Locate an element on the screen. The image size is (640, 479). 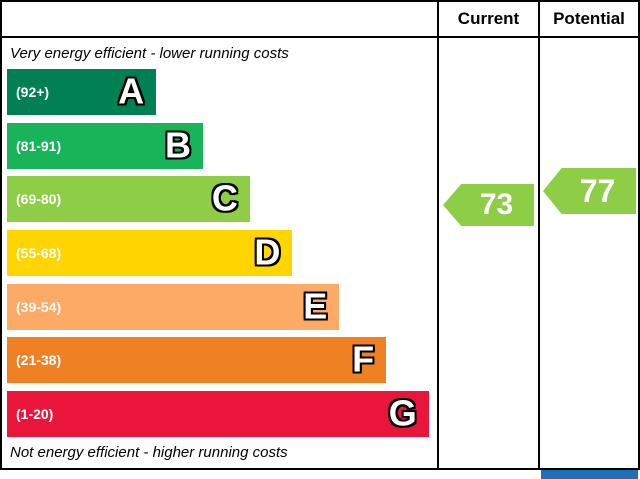
band-letter: D is located at coordinates (267, 252).